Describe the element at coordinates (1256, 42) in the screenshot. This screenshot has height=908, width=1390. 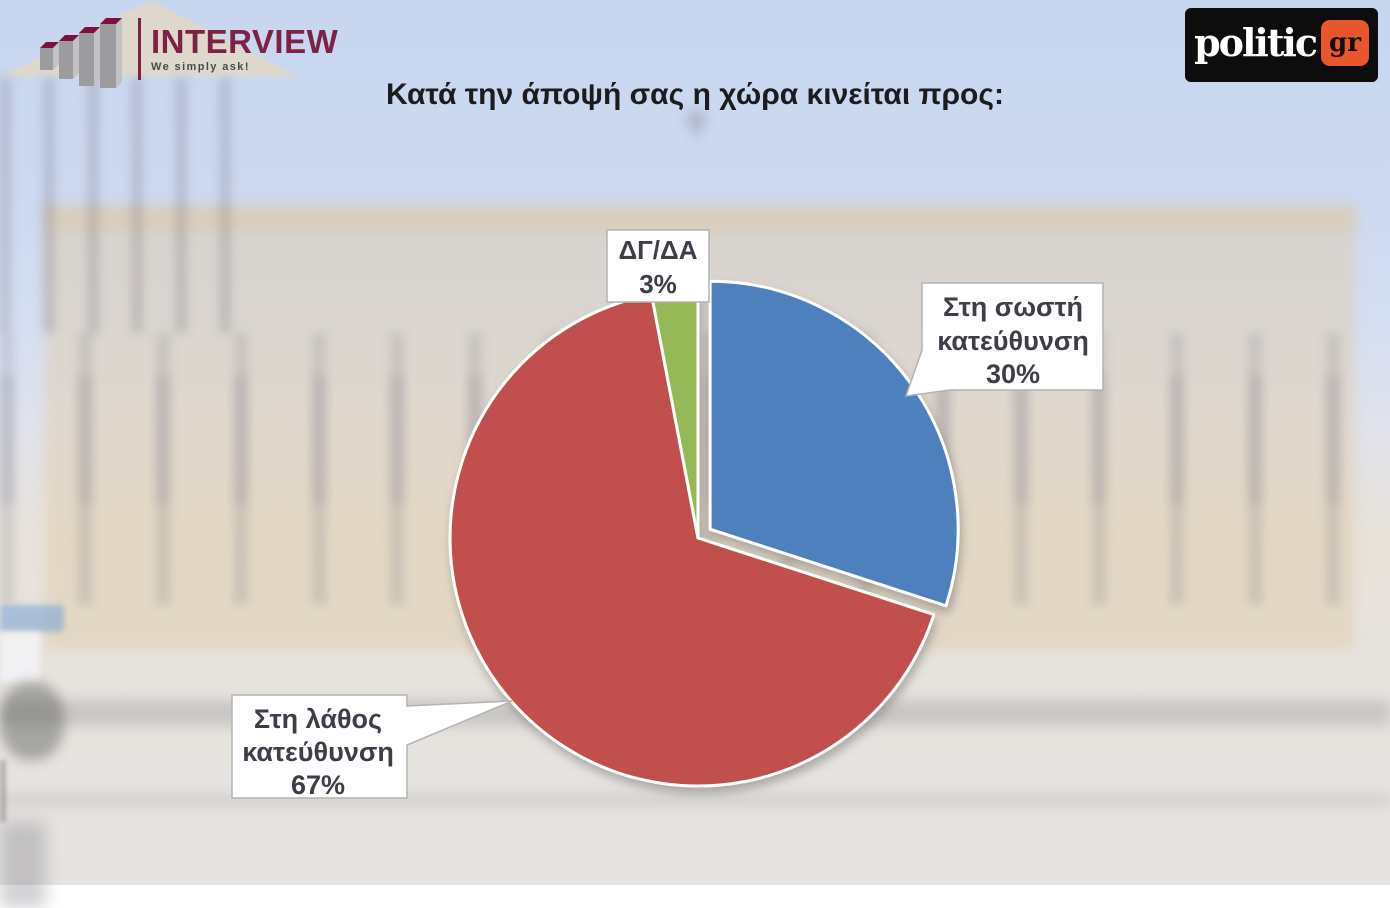
I see `politic-logo-text: politic` at that location.